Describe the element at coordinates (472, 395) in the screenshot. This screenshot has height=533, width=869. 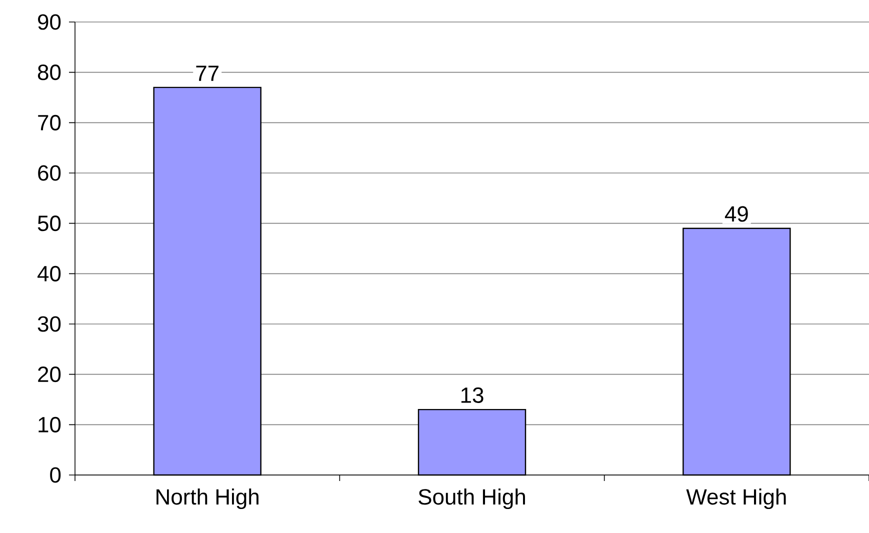
I see `data-label: 13` at that location.